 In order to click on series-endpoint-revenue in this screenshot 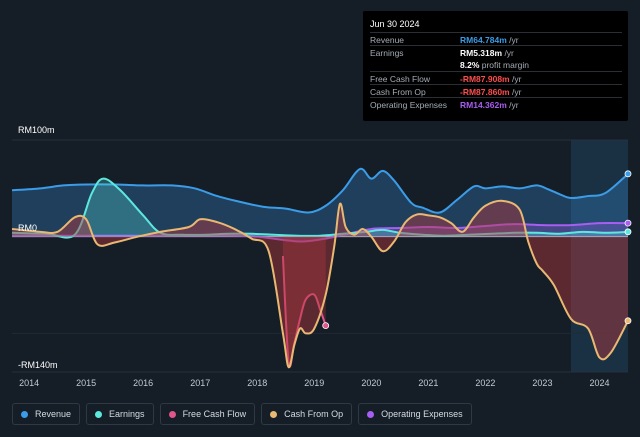, I will do `click(628, 174)`.